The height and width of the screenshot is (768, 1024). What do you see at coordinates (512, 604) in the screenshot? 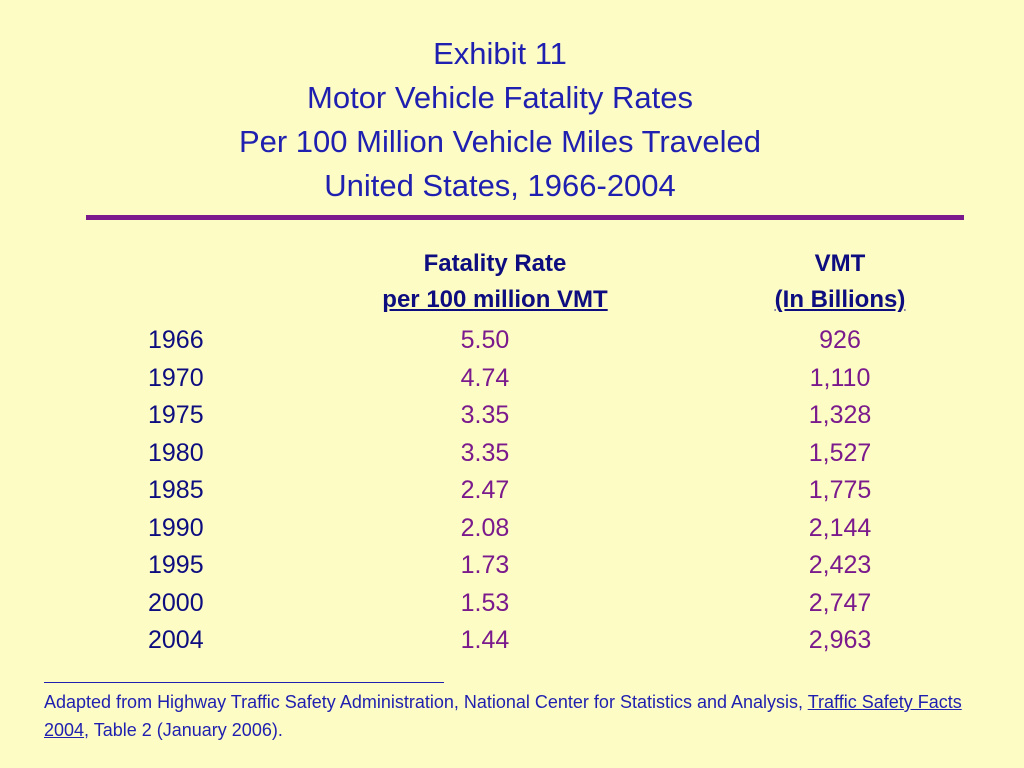
I see `table-row: 2000 1.53 2,747` at bounding box center [512, 604].